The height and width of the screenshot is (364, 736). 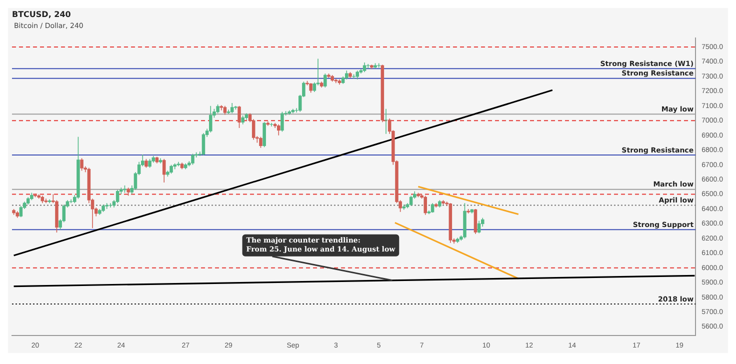 I want to click on chart-subtitle: BTCUSD, 240, so click(x=41, y=15).